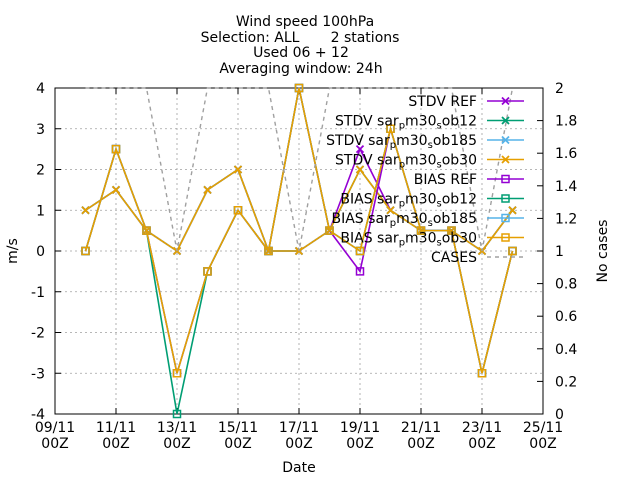  I want to click on y-tick-label: 2, so click(40, 171).